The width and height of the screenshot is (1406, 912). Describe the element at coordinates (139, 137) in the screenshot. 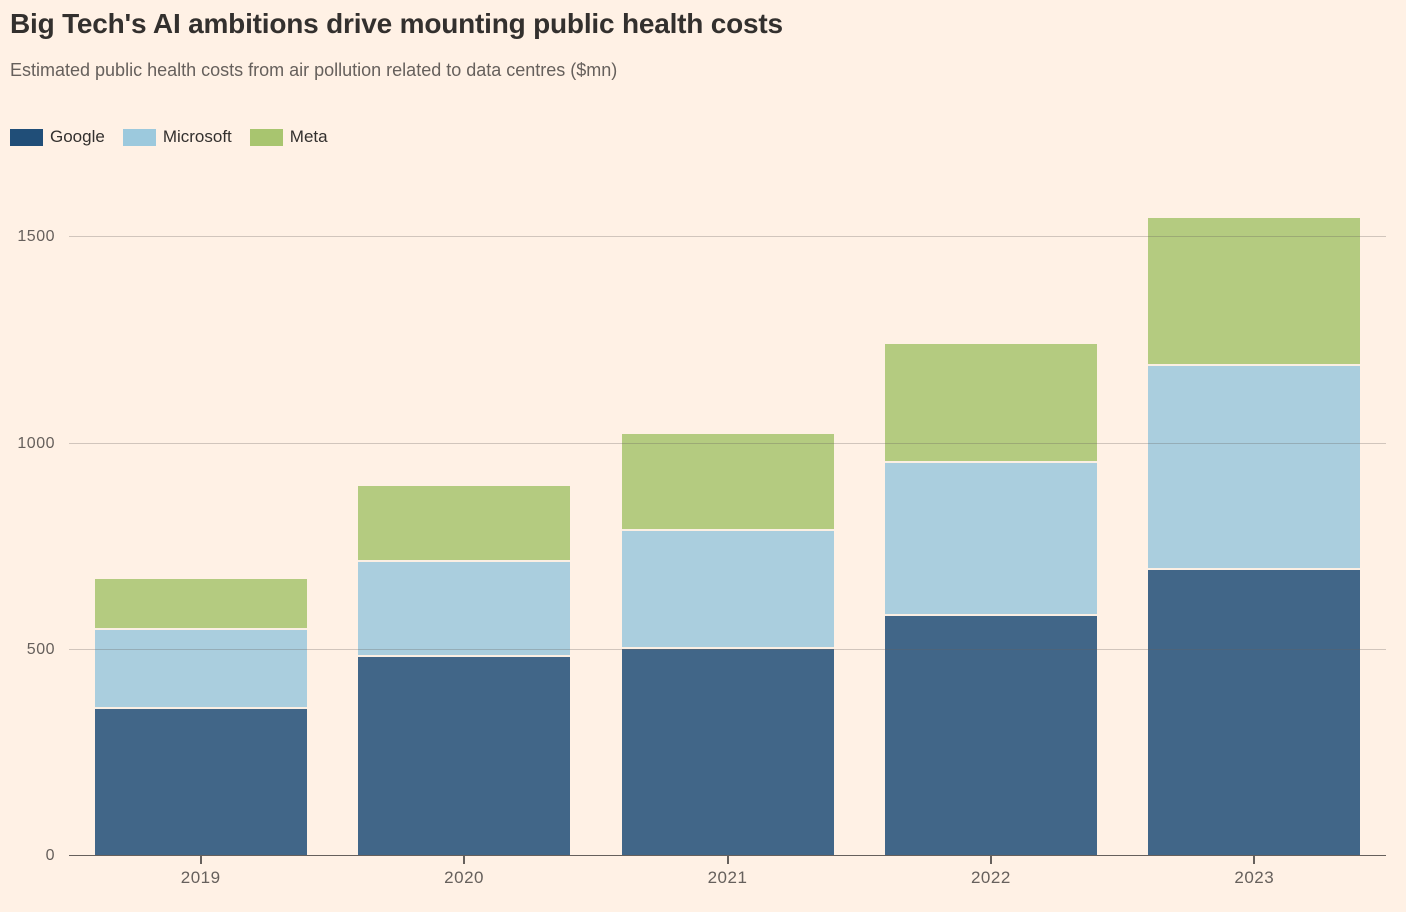

I see `legend-swatch-microsoft` at that location.